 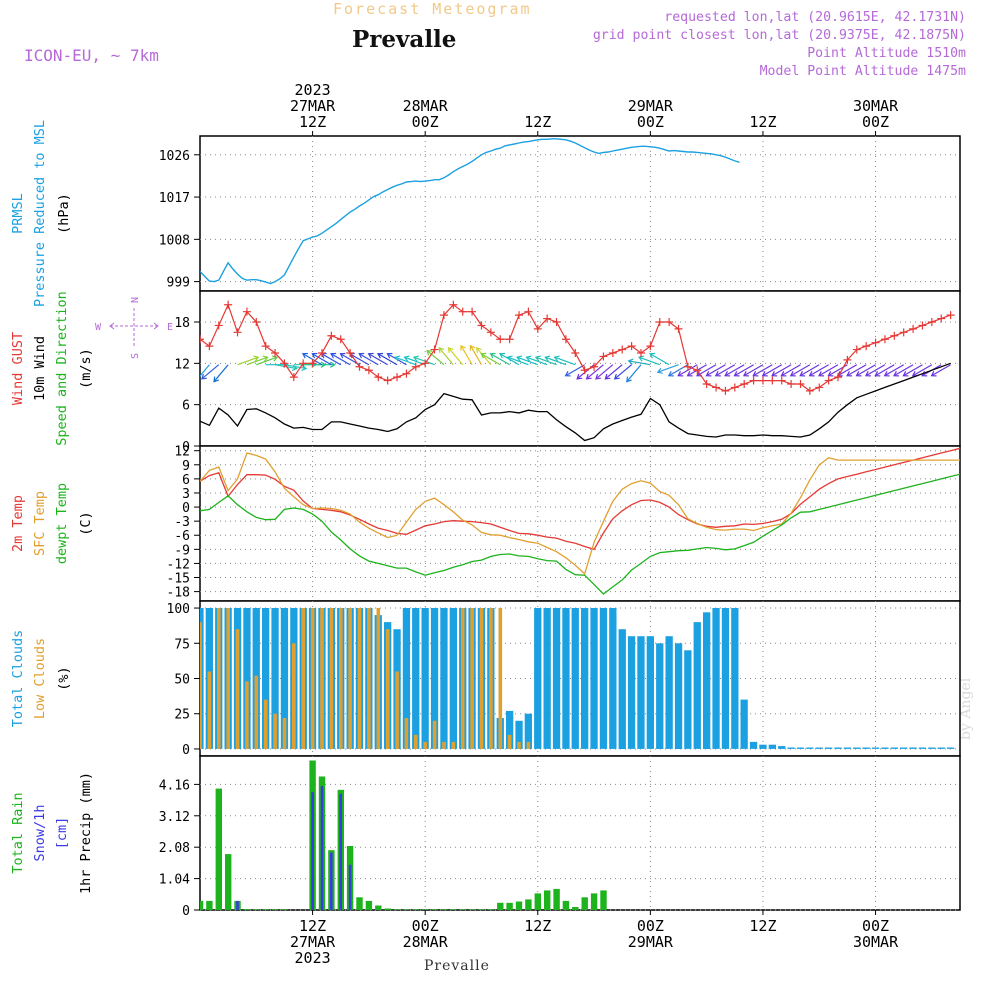 I want to click on time-label-bottom: 00Z, so click(x=650, y=926).